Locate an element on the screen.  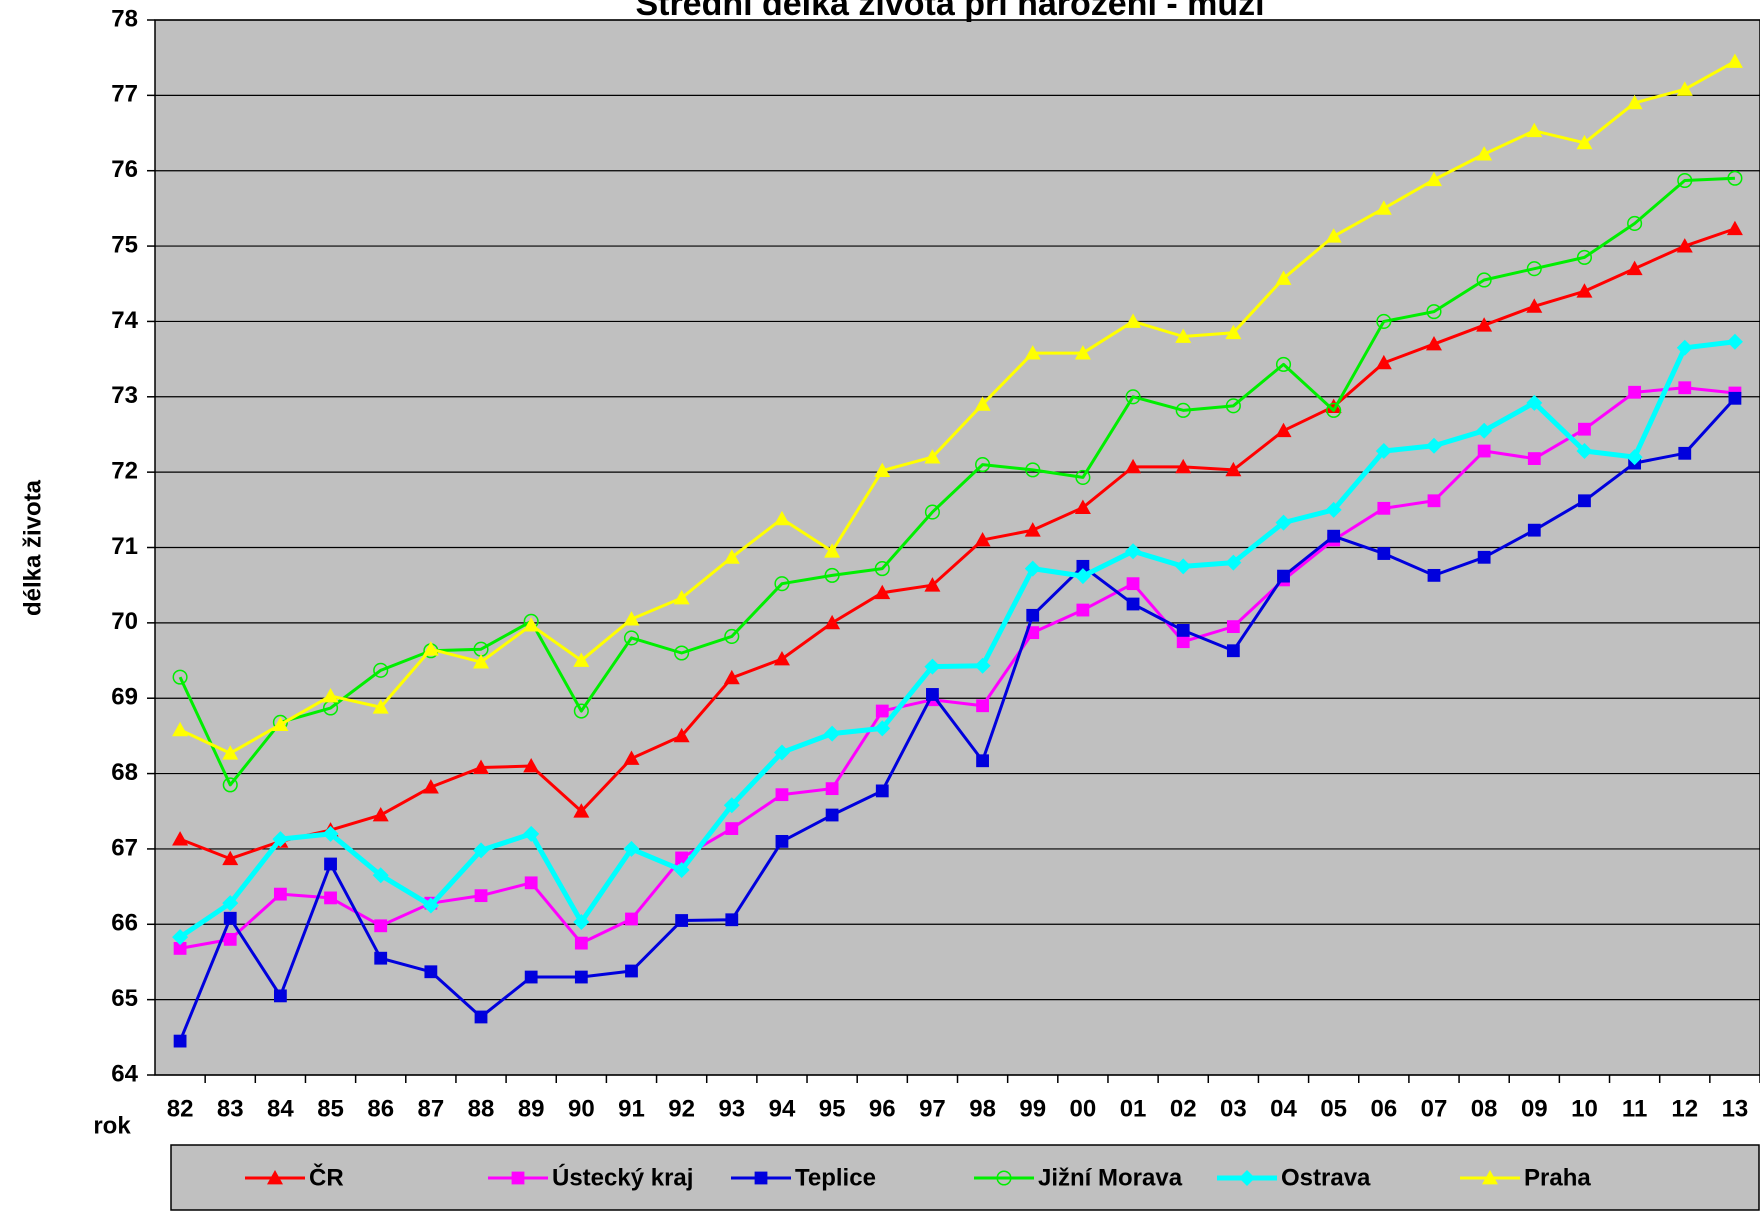
y-tick-label: 77 is located at coordinates (124, 94).